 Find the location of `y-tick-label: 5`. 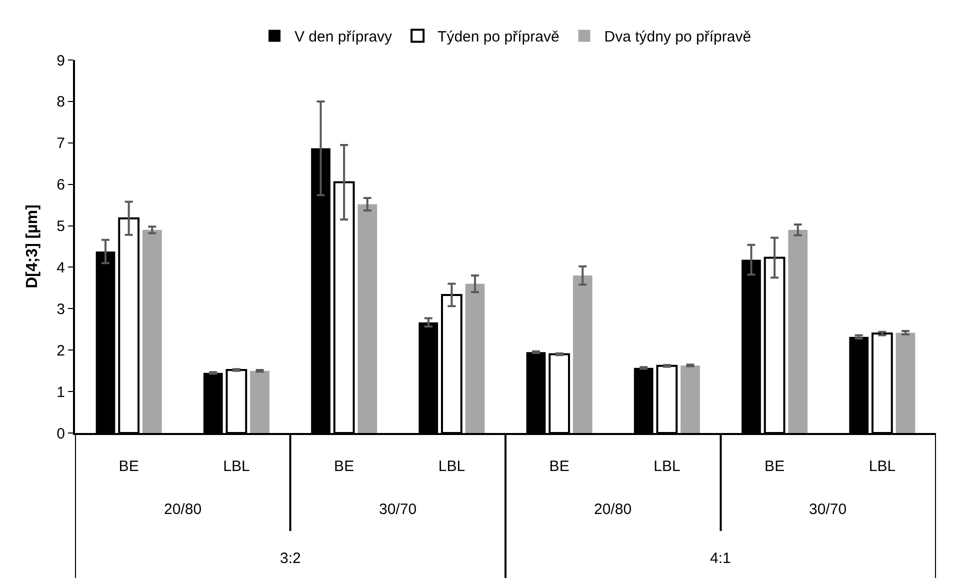

y-tick-label: 5 is located at coordinates (60, 227).